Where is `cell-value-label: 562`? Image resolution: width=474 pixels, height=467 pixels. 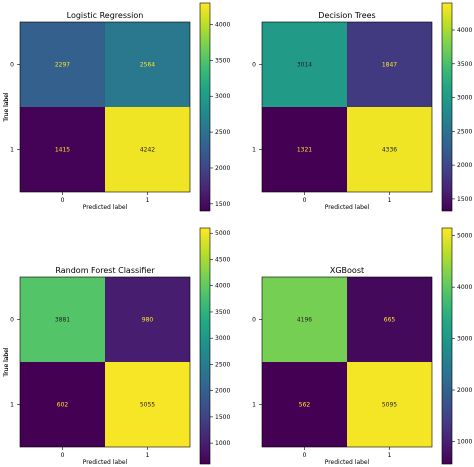 cell-value-label: 562 is located at coordinates (305, 405).